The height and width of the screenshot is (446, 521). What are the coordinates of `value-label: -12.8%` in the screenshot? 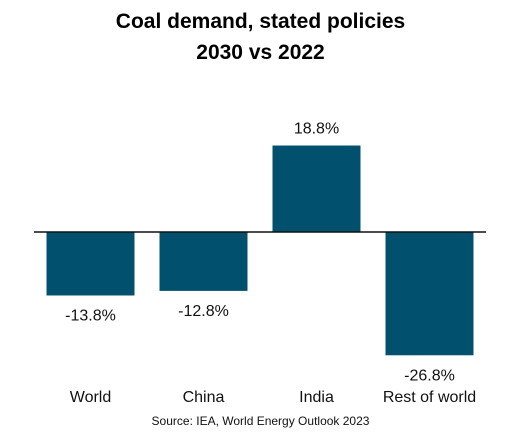 It's located at (203, 311).